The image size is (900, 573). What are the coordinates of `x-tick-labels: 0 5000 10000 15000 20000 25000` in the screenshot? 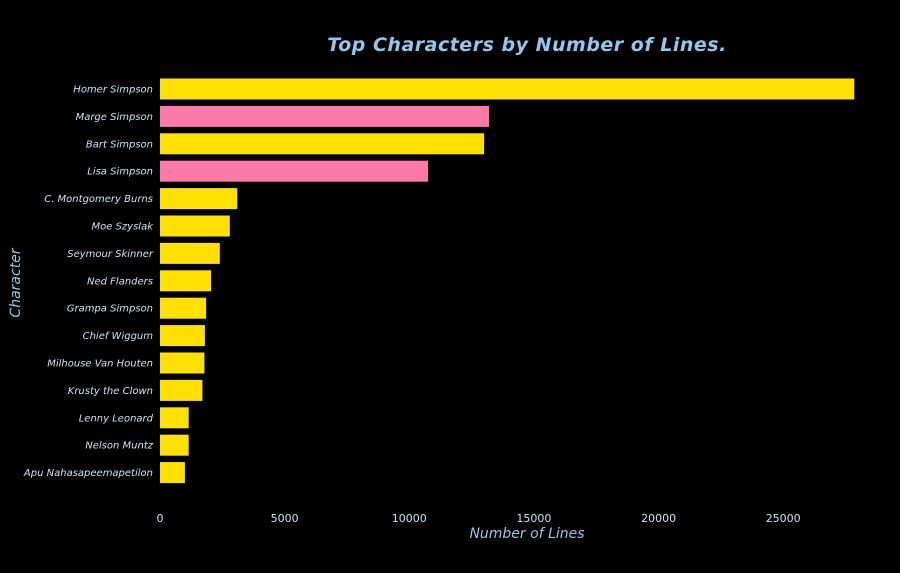 It's located at (479, 518).